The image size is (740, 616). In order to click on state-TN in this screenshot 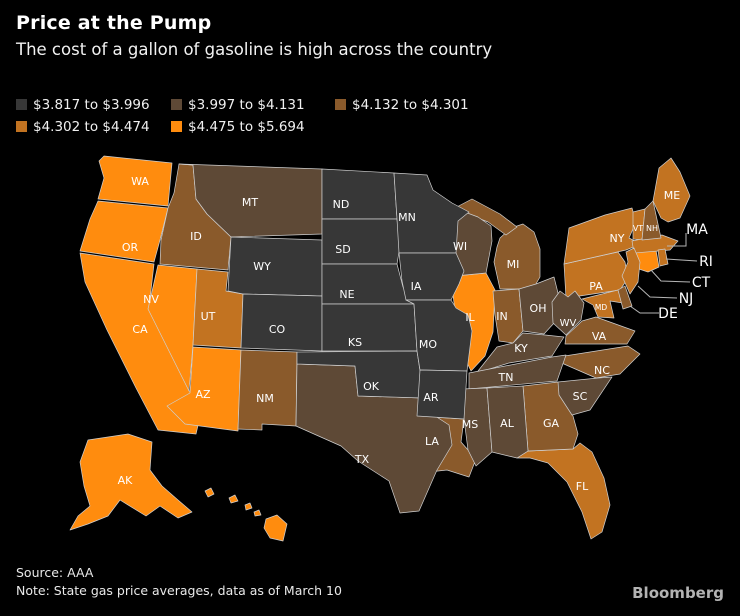, I will do `click(517, 372)`.